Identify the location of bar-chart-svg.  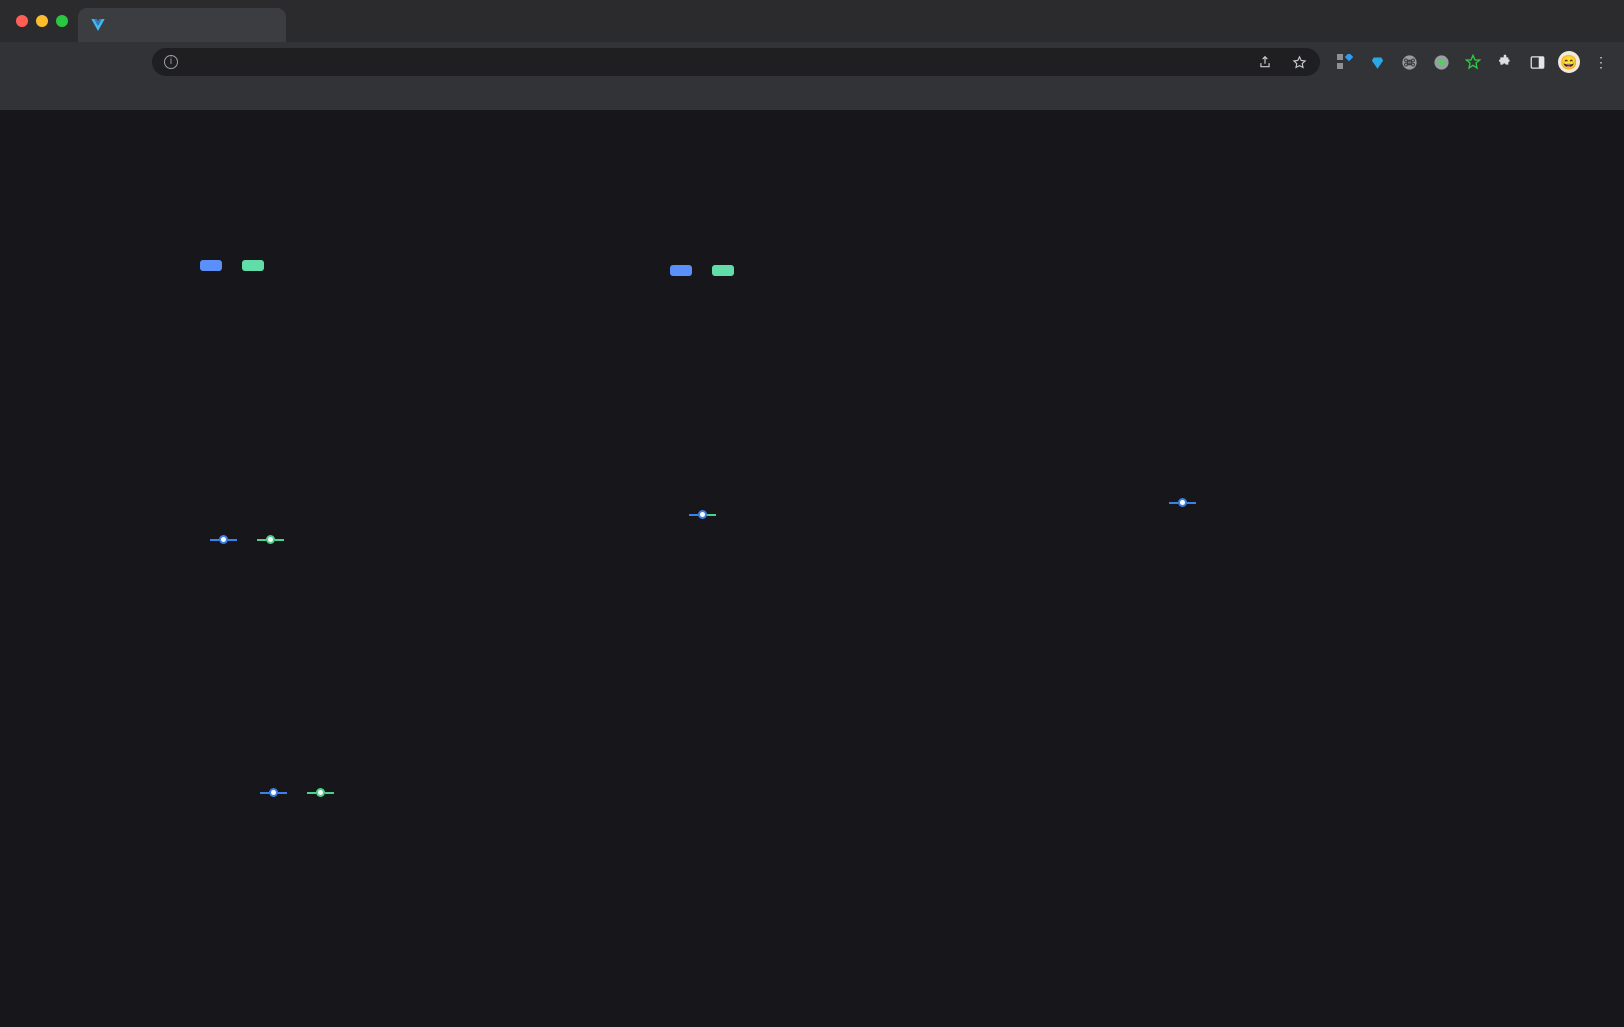
(235, 366).